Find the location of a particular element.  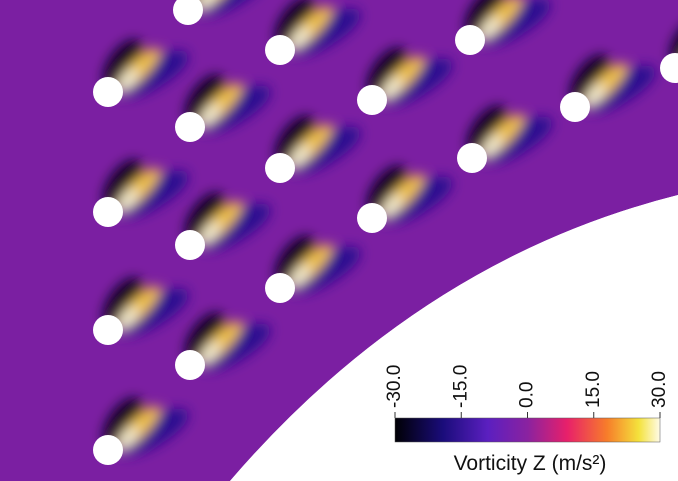

colorbar: Vorticity Z (m/s²) -30.0 -15.0 0.0 15.0 30.0 is located at coordinates (527, 420).